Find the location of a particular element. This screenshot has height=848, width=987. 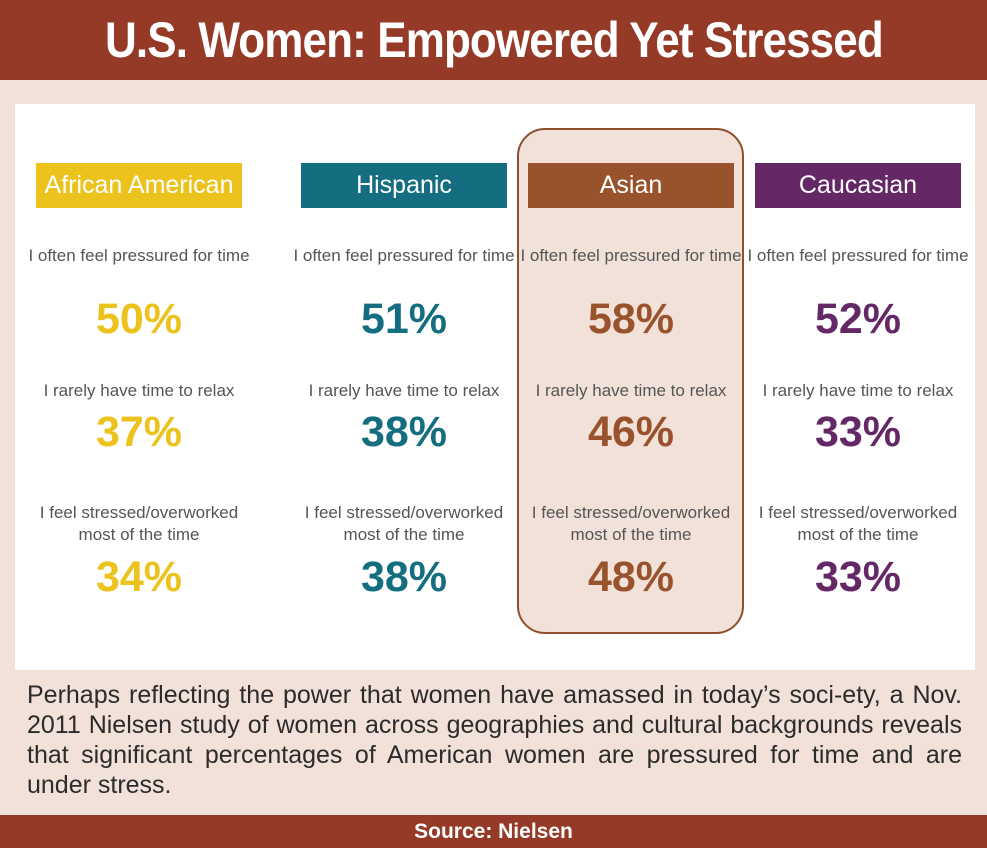

group-header: Caucasian is located at coordinates (858, 185).